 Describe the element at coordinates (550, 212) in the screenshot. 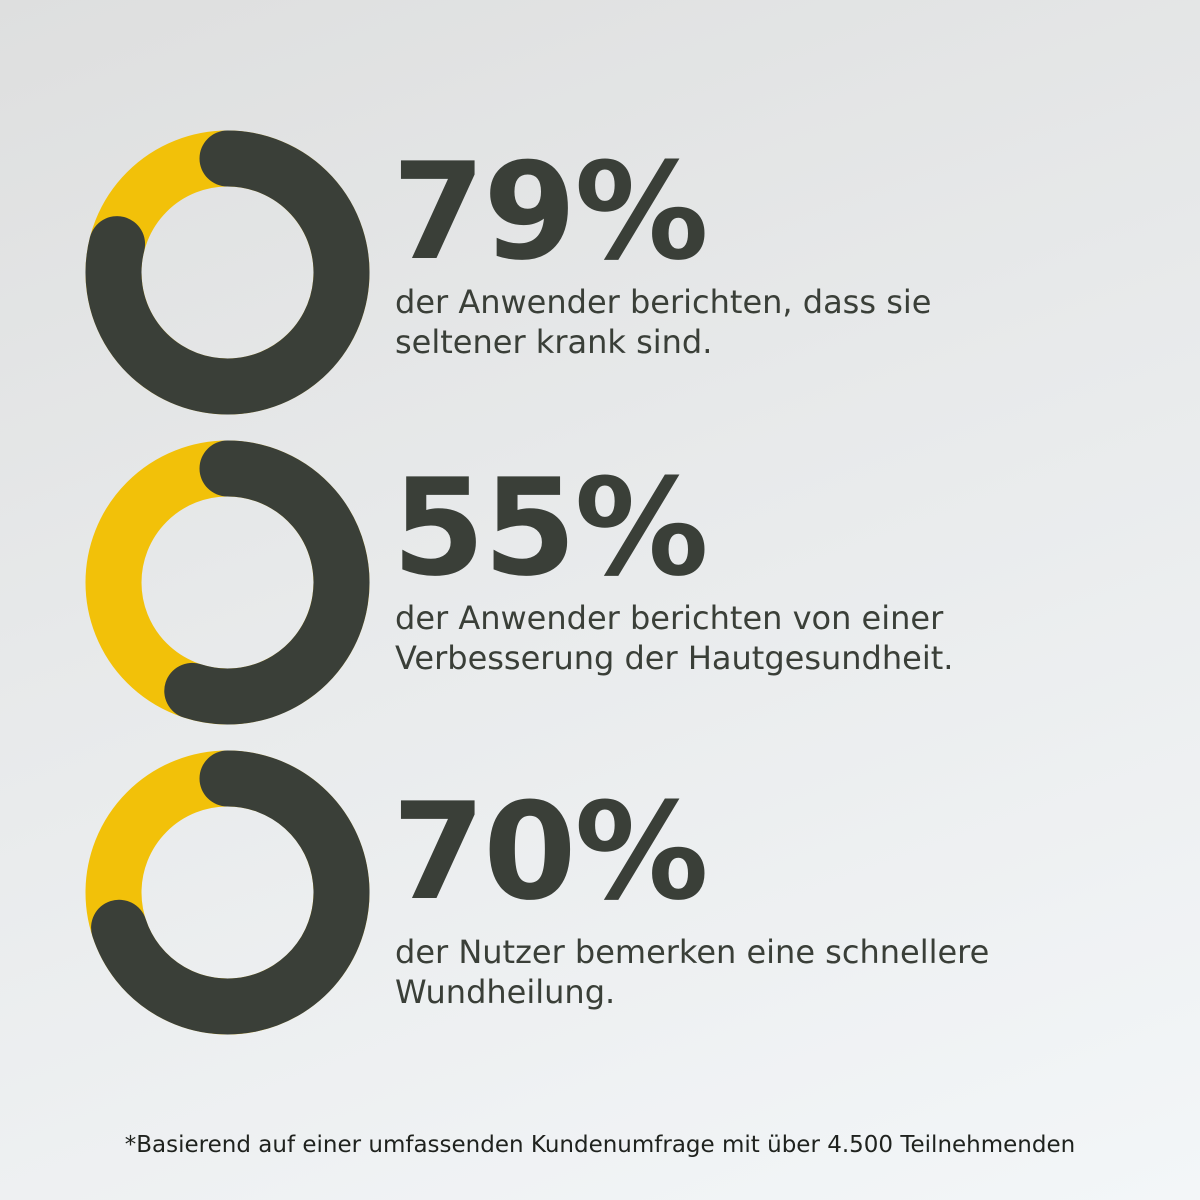

I see `stat-percentage: 79%` at that location.